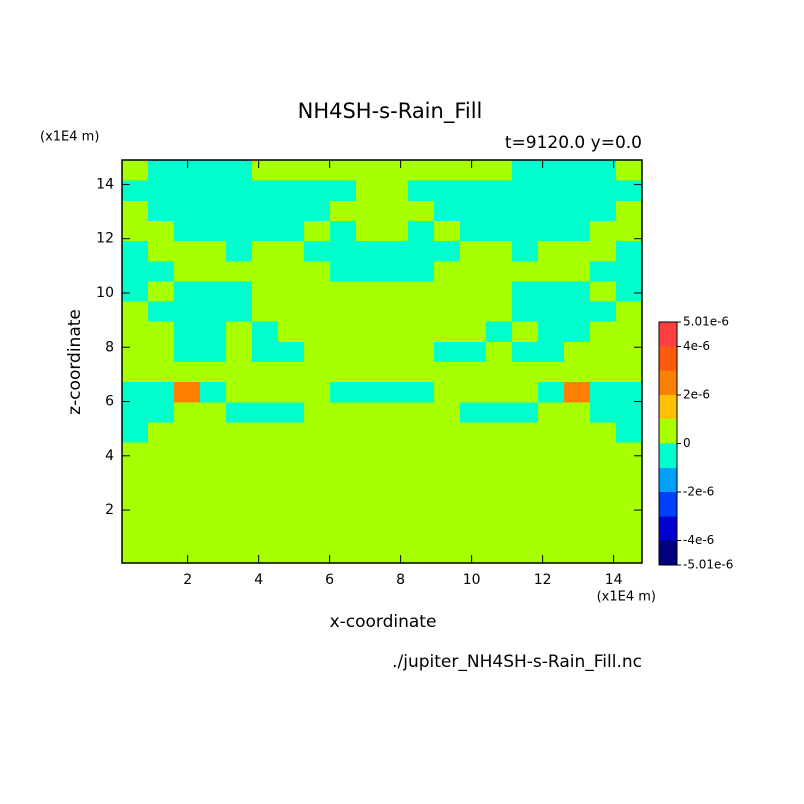 Image resolution: width=804 pixels, height=804 pixels. What do you see at coordinates (109, 456) in the screenshot?
I see `y-tick-label: 4` at bounding box center [109, 456].